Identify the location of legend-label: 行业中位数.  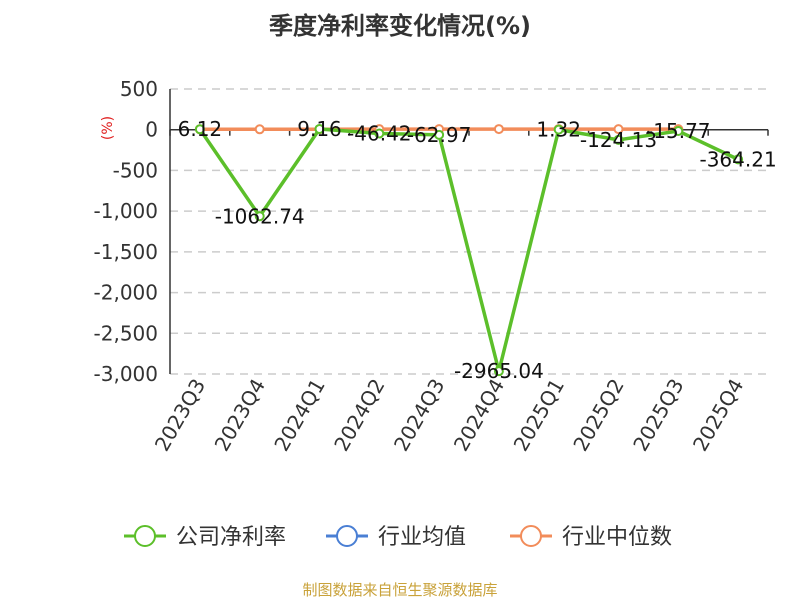
(617, 537).